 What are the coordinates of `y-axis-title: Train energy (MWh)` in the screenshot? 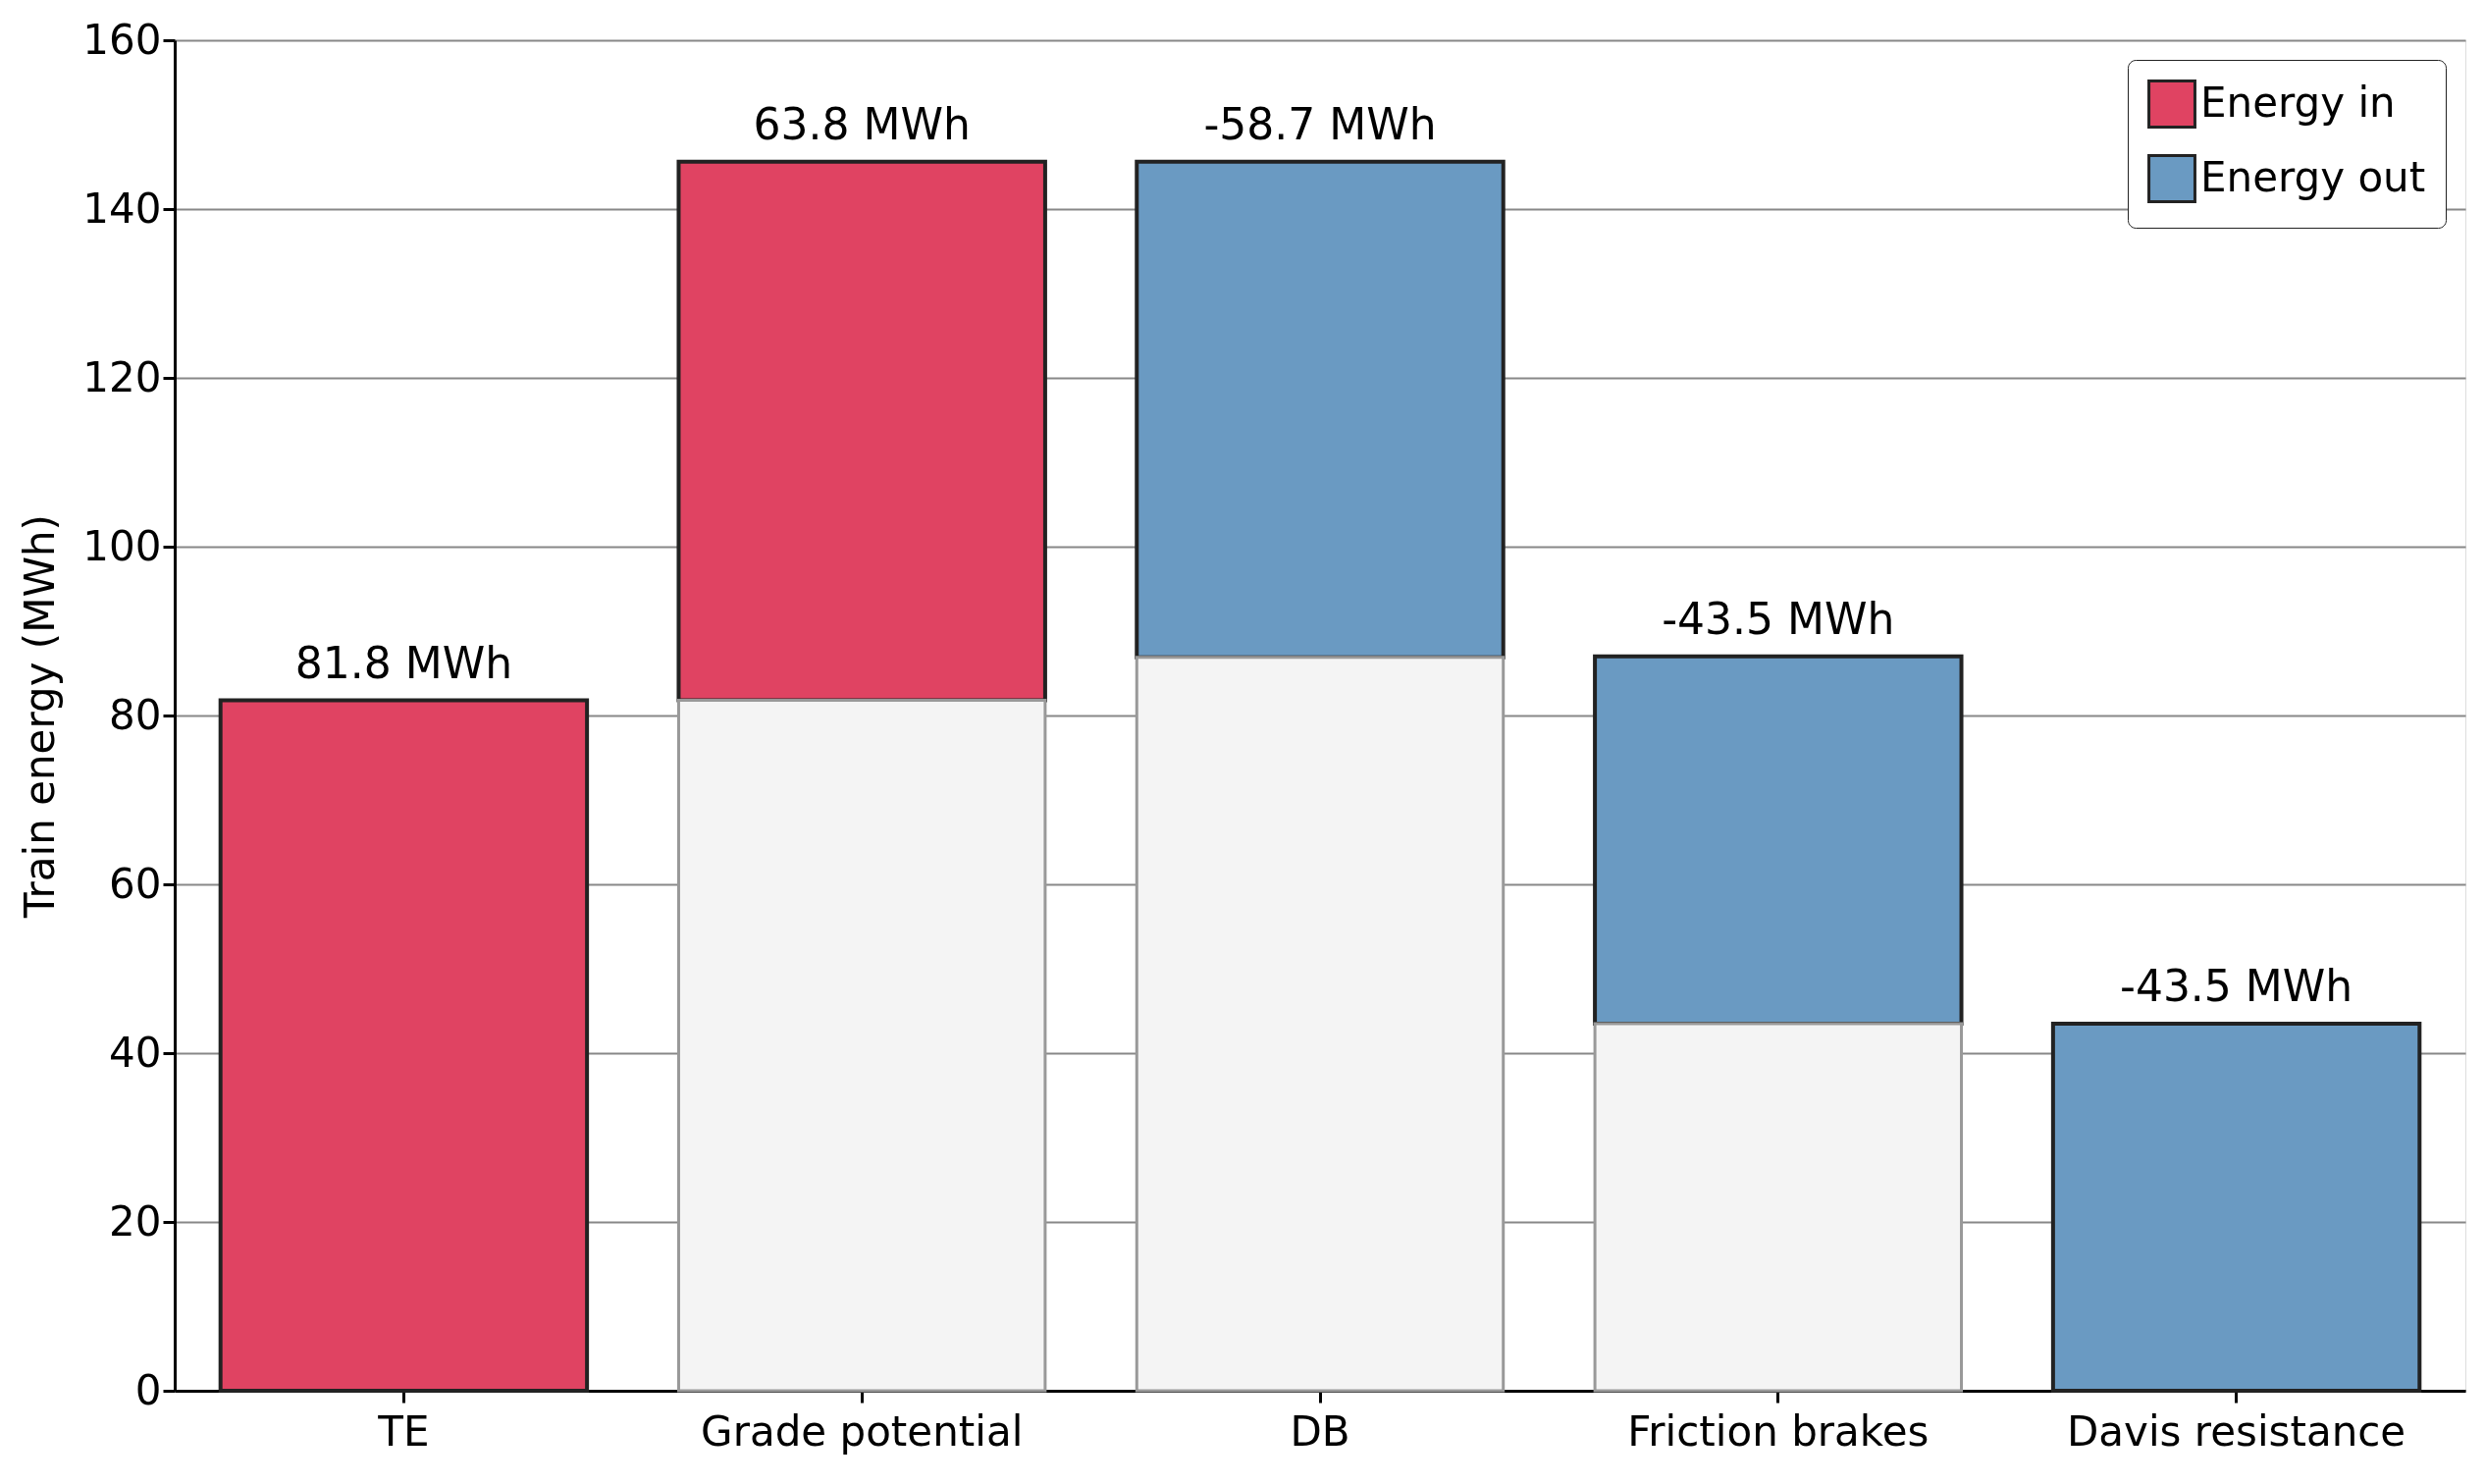 It's located at (41, 716).